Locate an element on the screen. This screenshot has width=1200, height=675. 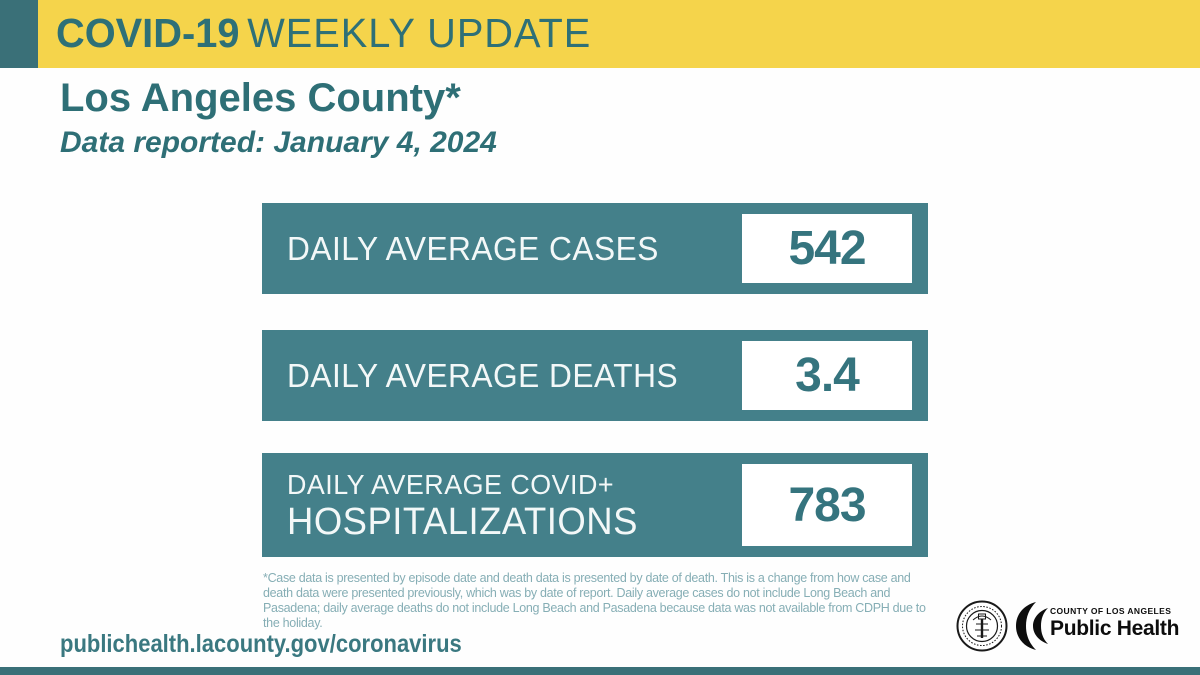
stat-value-box-cases: 542 is located at coordinates (827, 248).